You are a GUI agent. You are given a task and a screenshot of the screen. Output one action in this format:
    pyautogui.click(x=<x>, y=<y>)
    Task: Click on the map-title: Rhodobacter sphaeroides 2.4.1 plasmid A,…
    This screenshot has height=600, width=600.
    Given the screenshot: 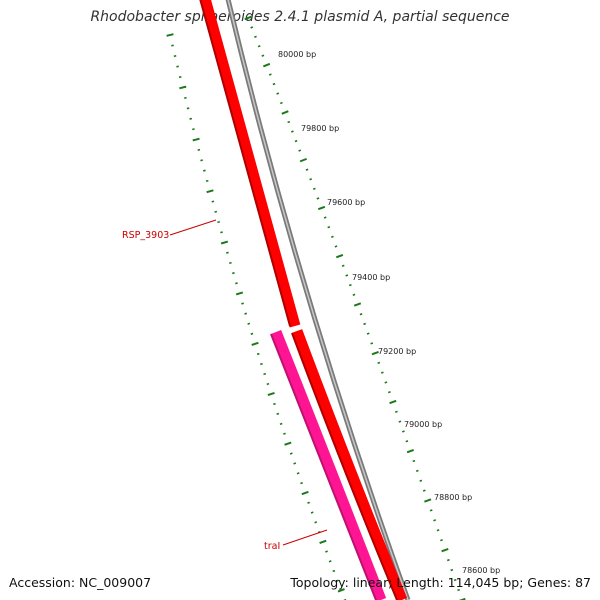 What is the action you would take?
    pyautogui.click(x=300, y=17)
    